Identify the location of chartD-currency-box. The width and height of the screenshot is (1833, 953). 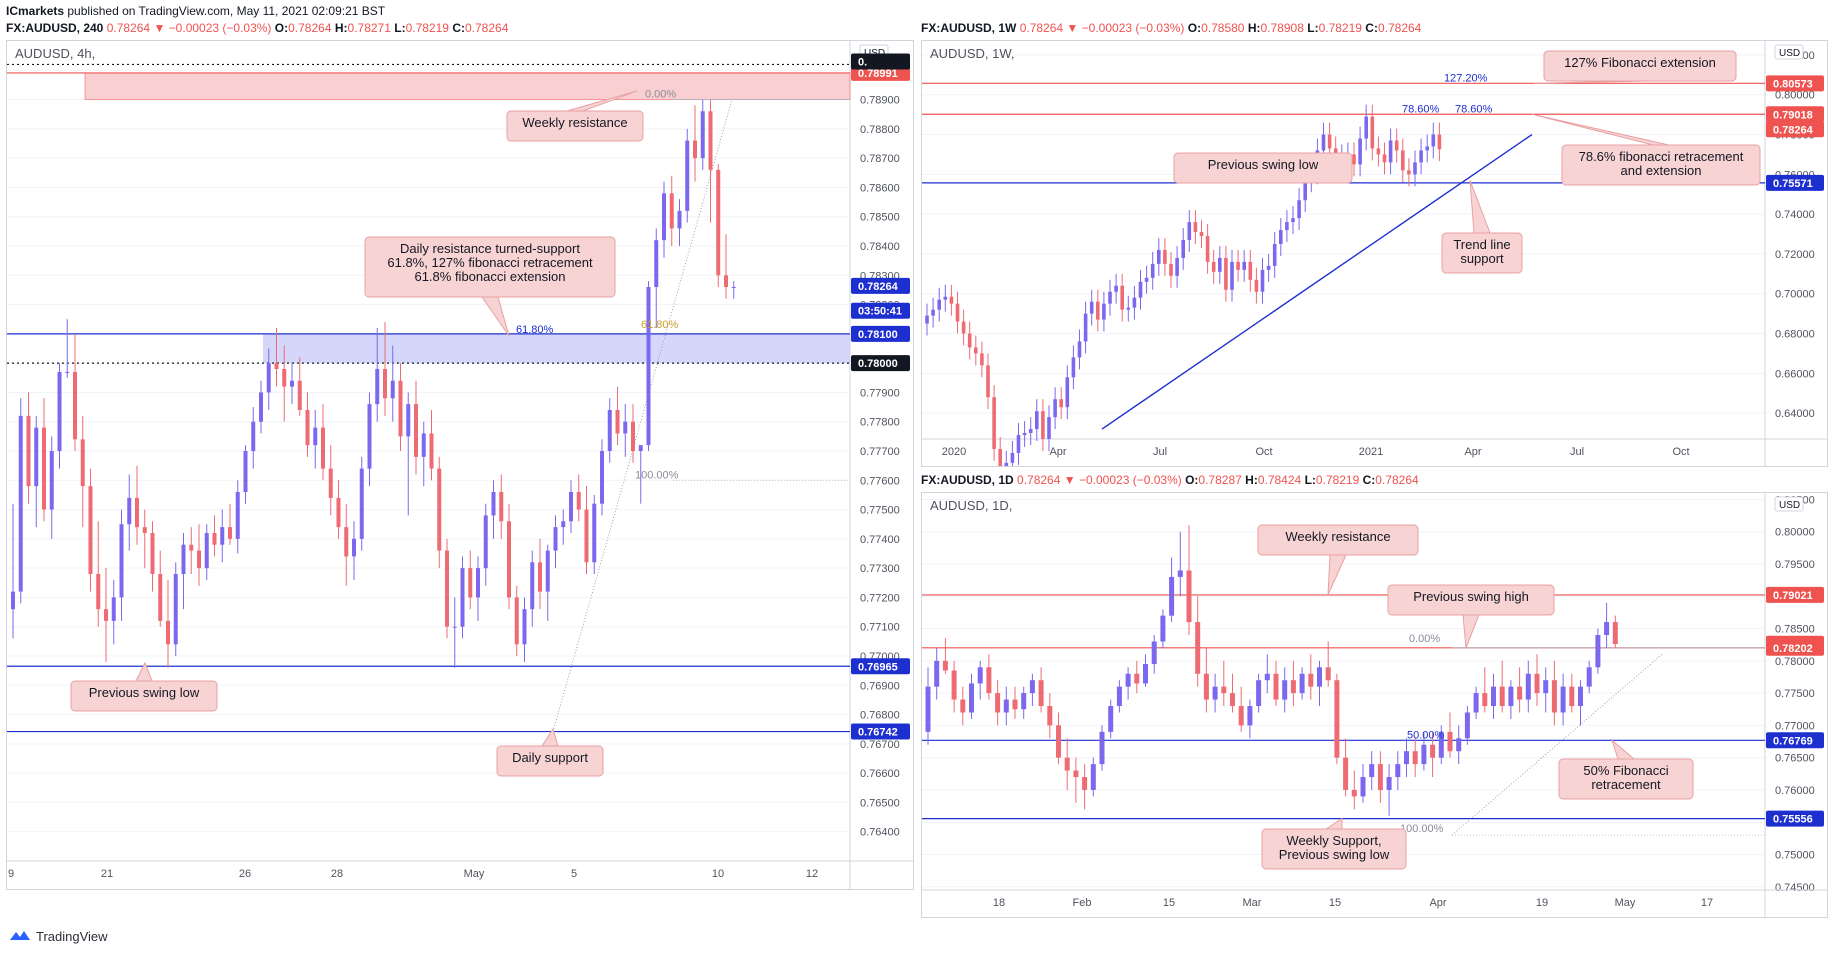
(1789, 504).